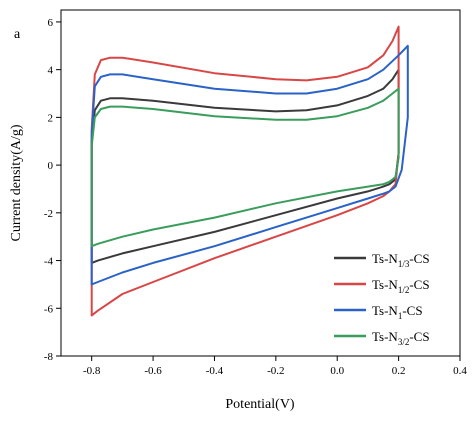  What do you see at coordinates (49, 262) in the screenshot?
I see `y-tick-label: -4` at bounding box center [49, 262].